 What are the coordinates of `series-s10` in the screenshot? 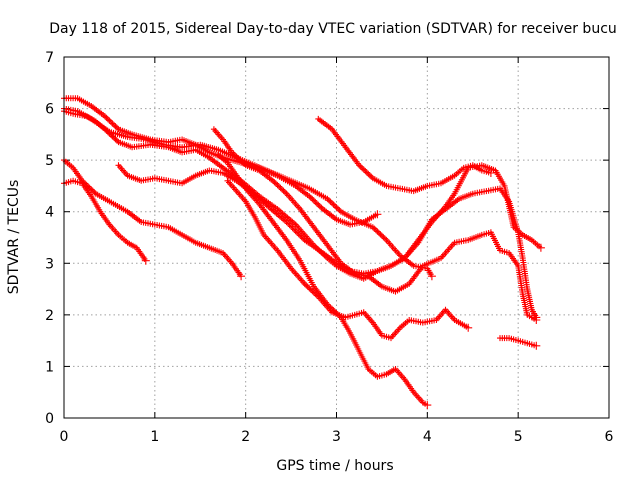 It's located at (348, 259).